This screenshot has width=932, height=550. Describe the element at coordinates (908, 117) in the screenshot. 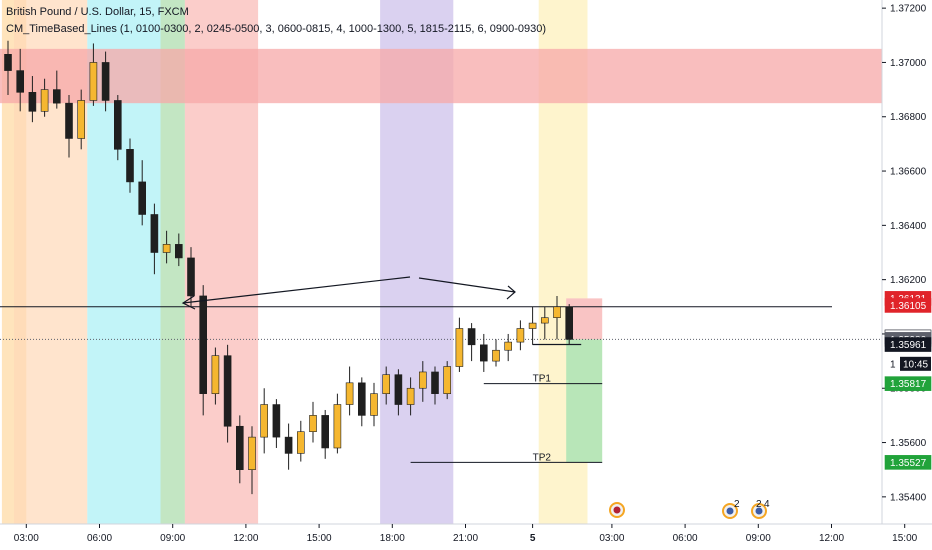

I see `price-tick-label: 1.36800` at that location.